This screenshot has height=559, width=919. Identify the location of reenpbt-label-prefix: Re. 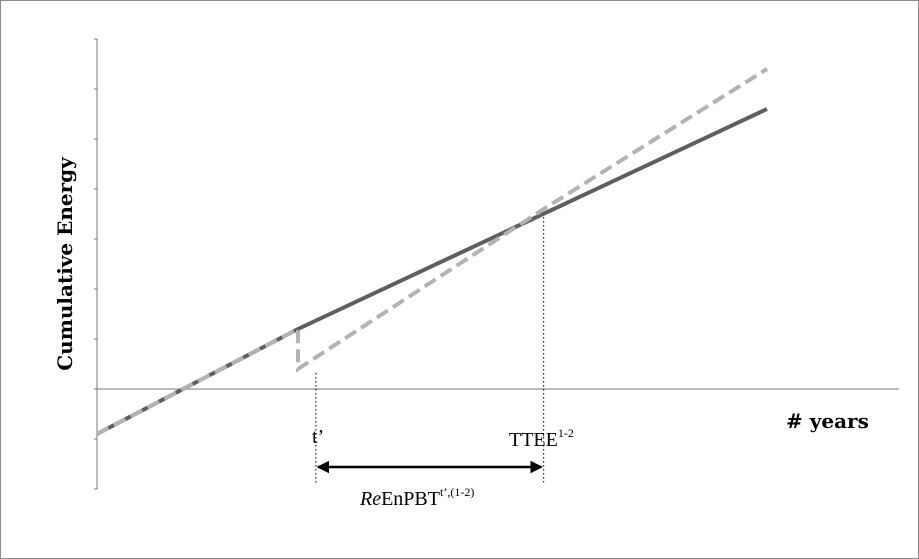
(371, 499).